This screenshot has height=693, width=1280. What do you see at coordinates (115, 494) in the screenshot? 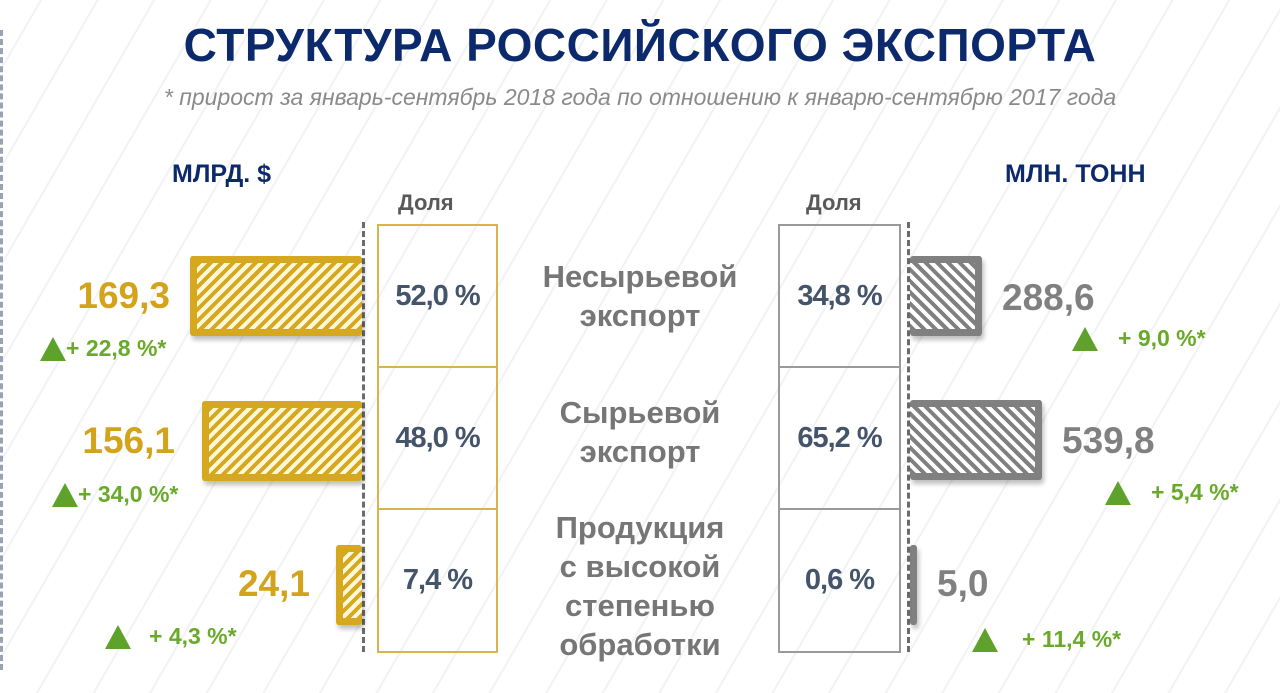
I see `growth-usd-raw: + 34,0 %*` at bounding box center [115, 494].